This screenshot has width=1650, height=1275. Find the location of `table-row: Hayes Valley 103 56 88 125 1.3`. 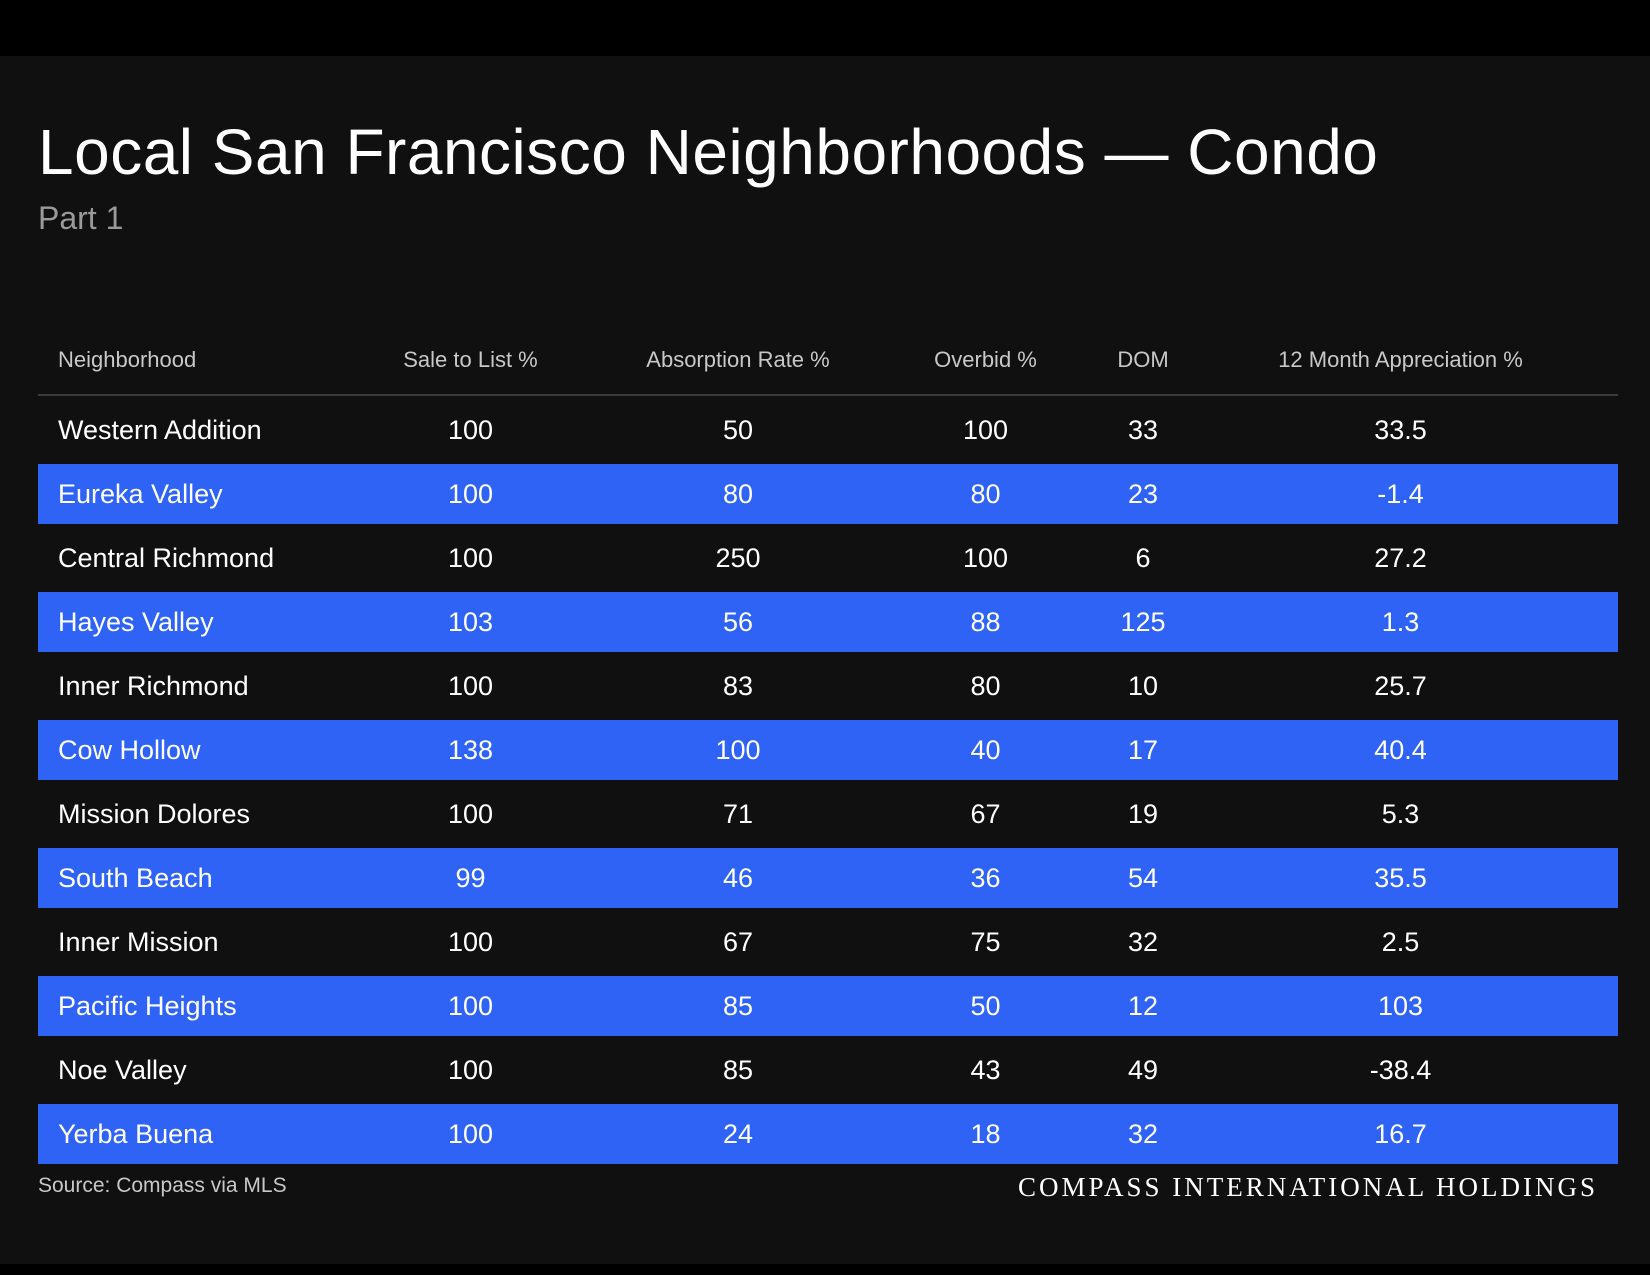

table-row: Hayes Valley 103 56 88 125 1.3 is located at coordinates (828, 622).